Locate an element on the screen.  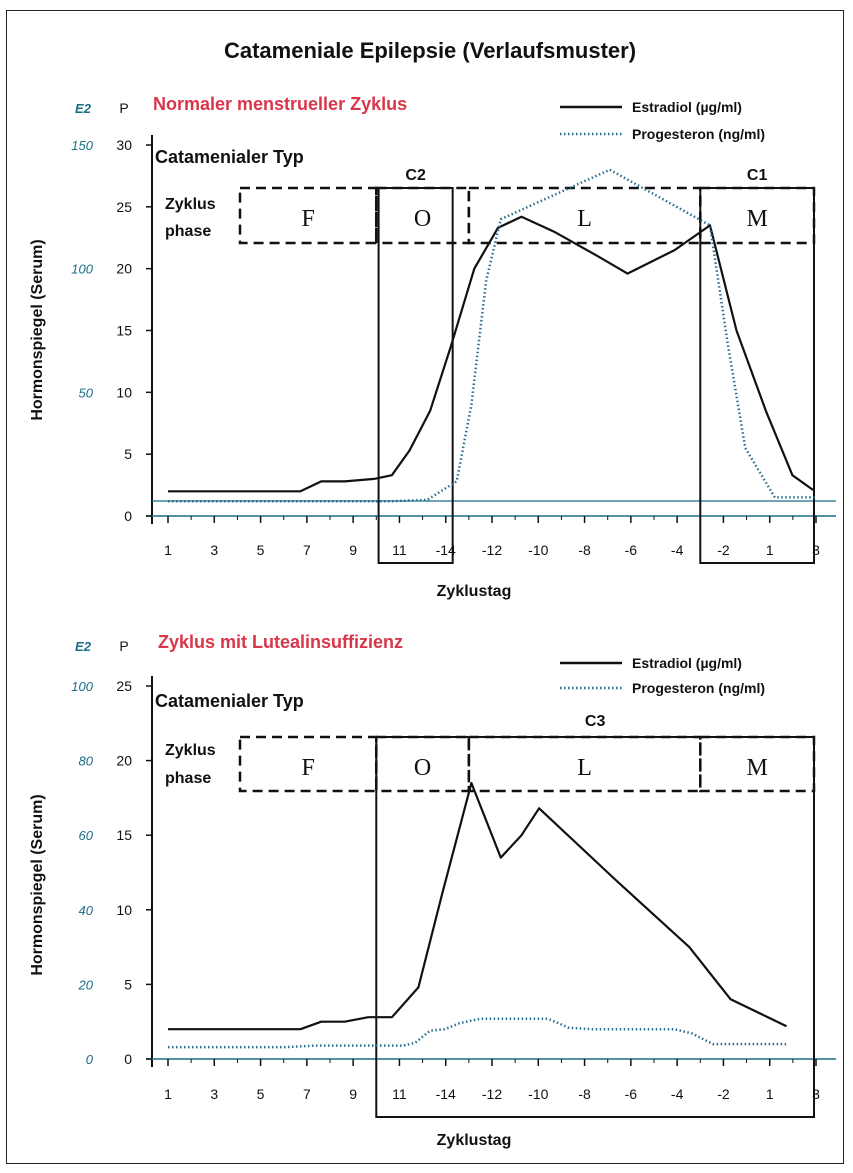
e2-tick-label: 80 is located at coordinates (86, 761).